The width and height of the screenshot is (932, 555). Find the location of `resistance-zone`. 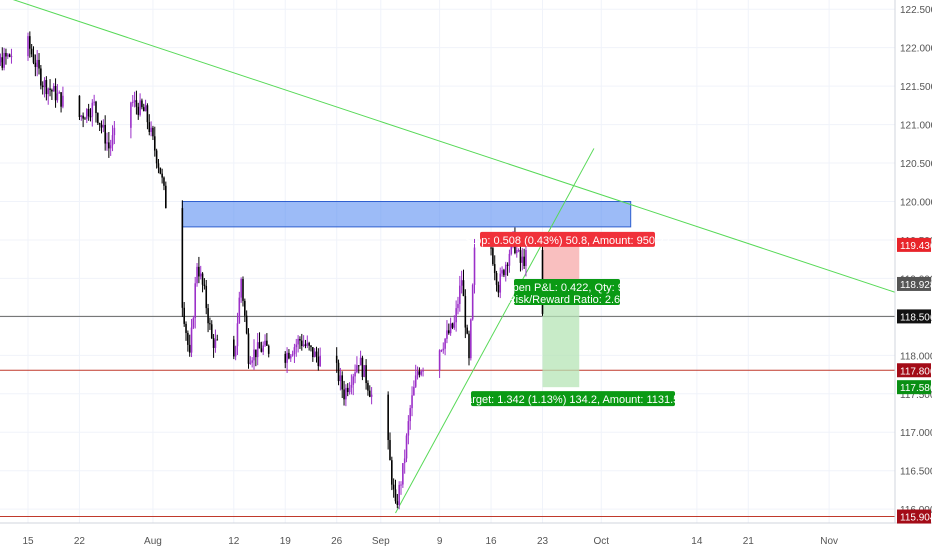

resistance-zone is located at coordinates (406, 214).